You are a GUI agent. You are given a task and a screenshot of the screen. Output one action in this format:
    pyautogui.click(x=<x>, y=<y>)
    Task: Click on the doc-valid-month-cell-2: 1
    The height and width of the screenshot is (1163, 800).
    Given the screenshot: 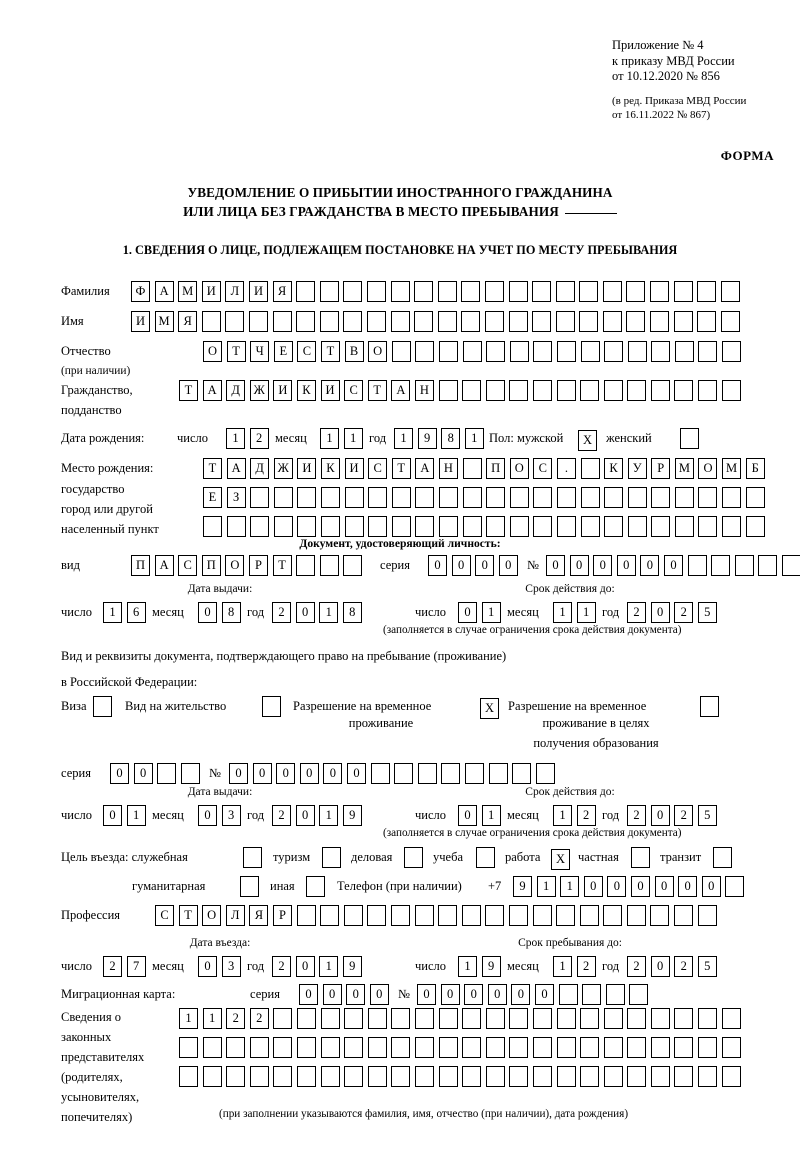 What is the action you would take?
    pyautogui.click(x=586, y=612)
    